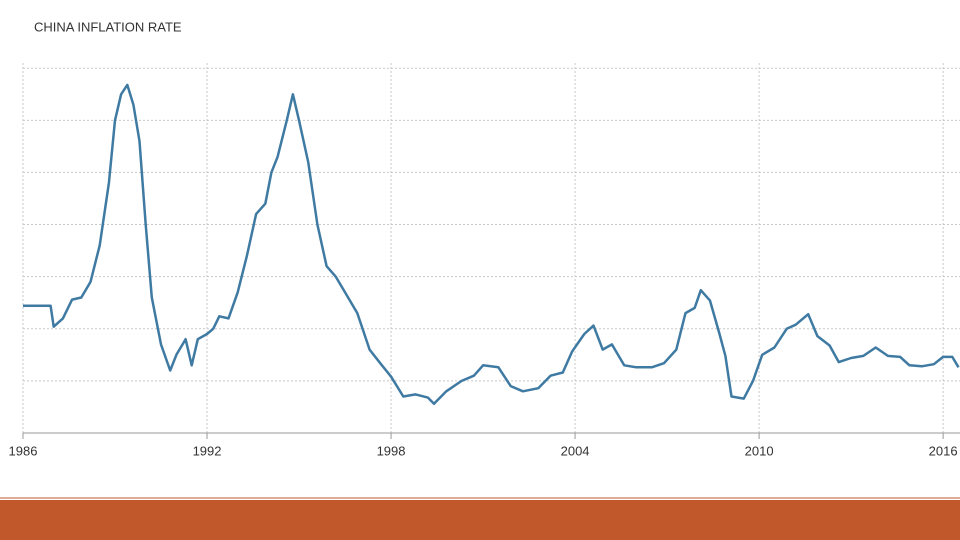 The width and height of the screenshot is (960, 540). What do you see at coordinates (480, 520) in the screenshot?
I see `footer-bar` at bounding box center [480, 520].